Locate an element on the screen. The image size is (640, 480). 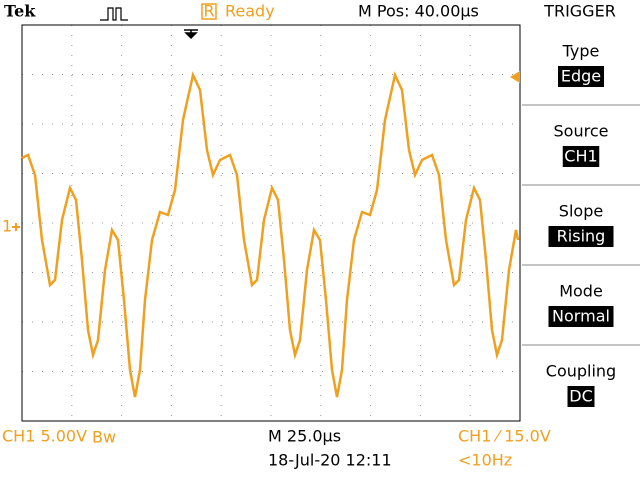
menu-label: Coupling is located at coordinates (581, 371).